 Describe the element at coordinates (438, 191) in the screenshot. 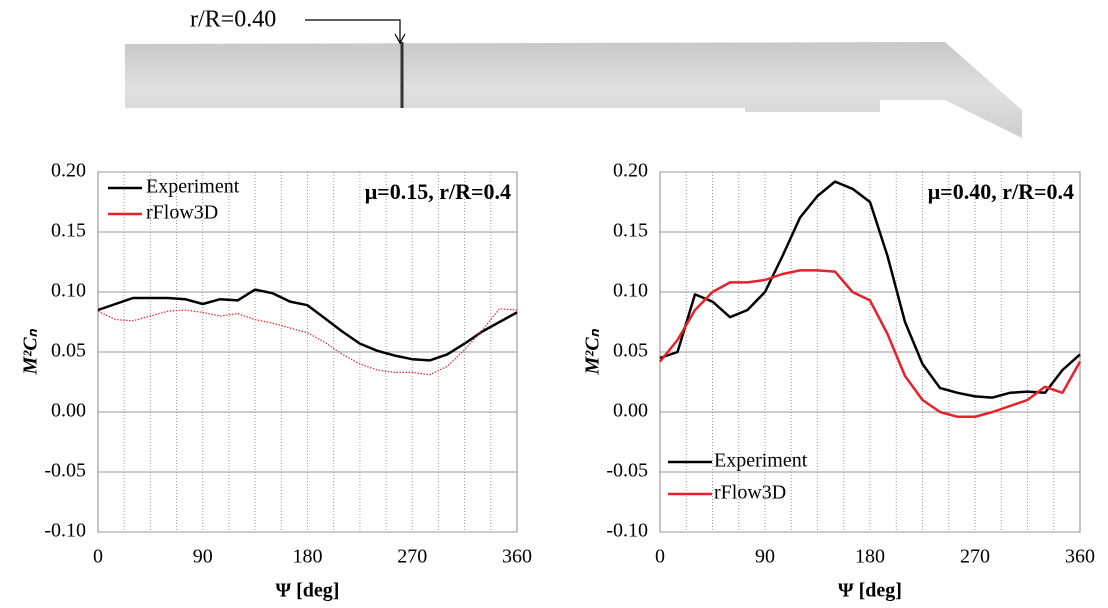

I see `annotation: μ=0.15, r/R=0.4` at that location.